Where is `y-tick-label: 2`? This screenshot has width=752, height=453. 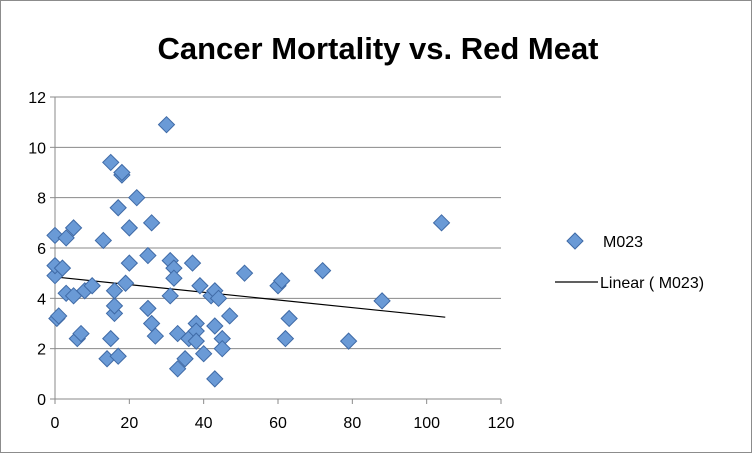
y-tick-label: 2 is located at coordinates (41, 350).